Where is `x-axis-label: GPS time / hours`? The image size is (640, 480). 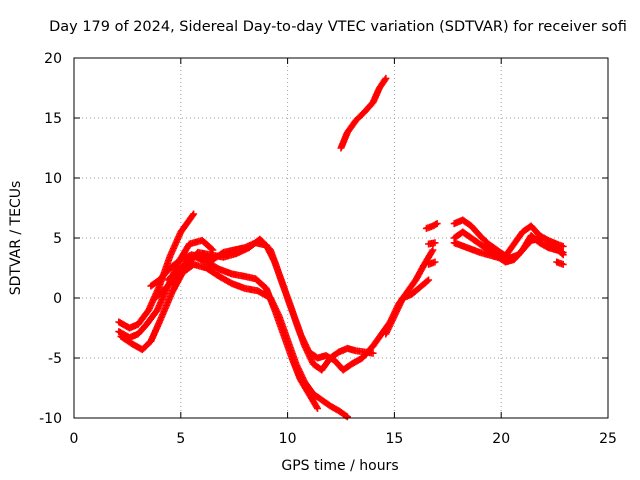
x-axis-label: GPS time / hours is located at coordinates (339, 466).